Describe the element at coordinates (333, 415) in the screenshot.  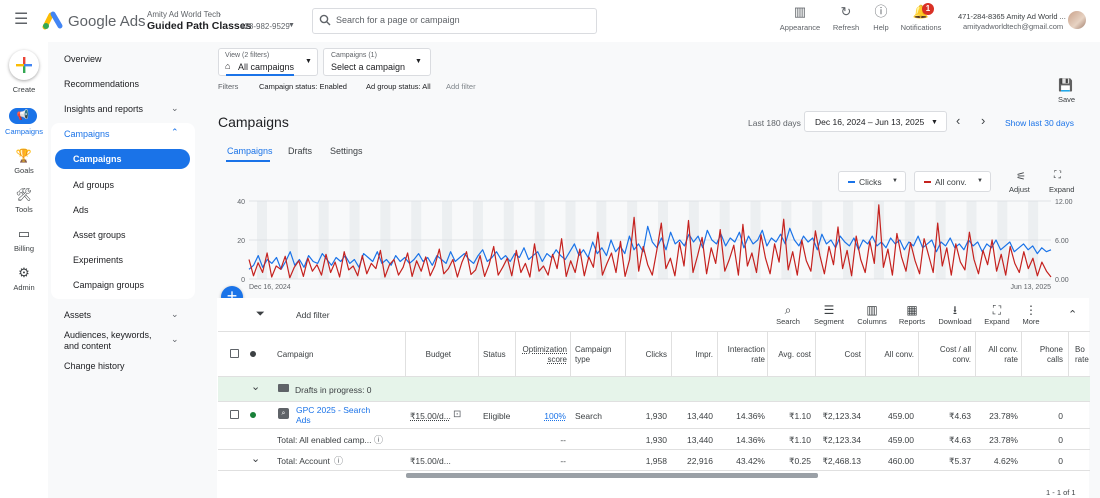
I see `campaign-name-link: GPC 2025 - Search Ads` at that location.